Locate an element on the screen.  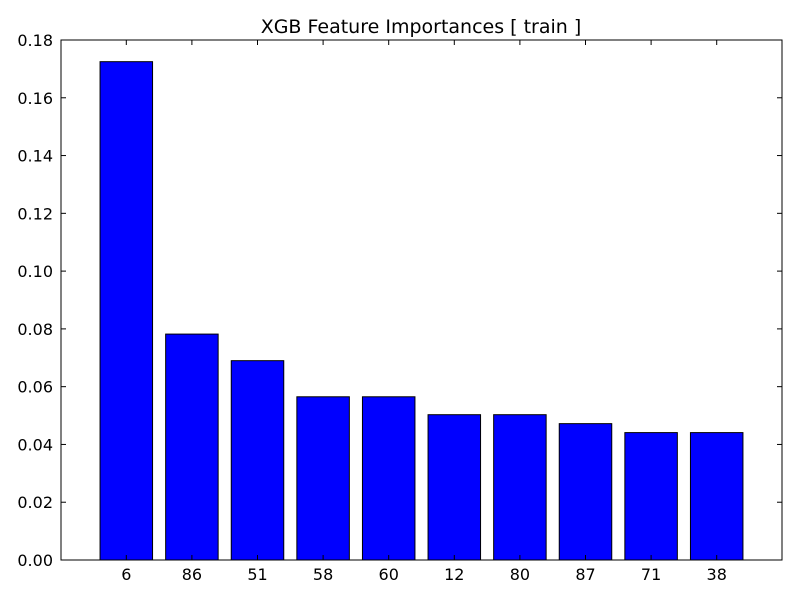
x-tick-label: 71 is located at coordinates (651, 574).